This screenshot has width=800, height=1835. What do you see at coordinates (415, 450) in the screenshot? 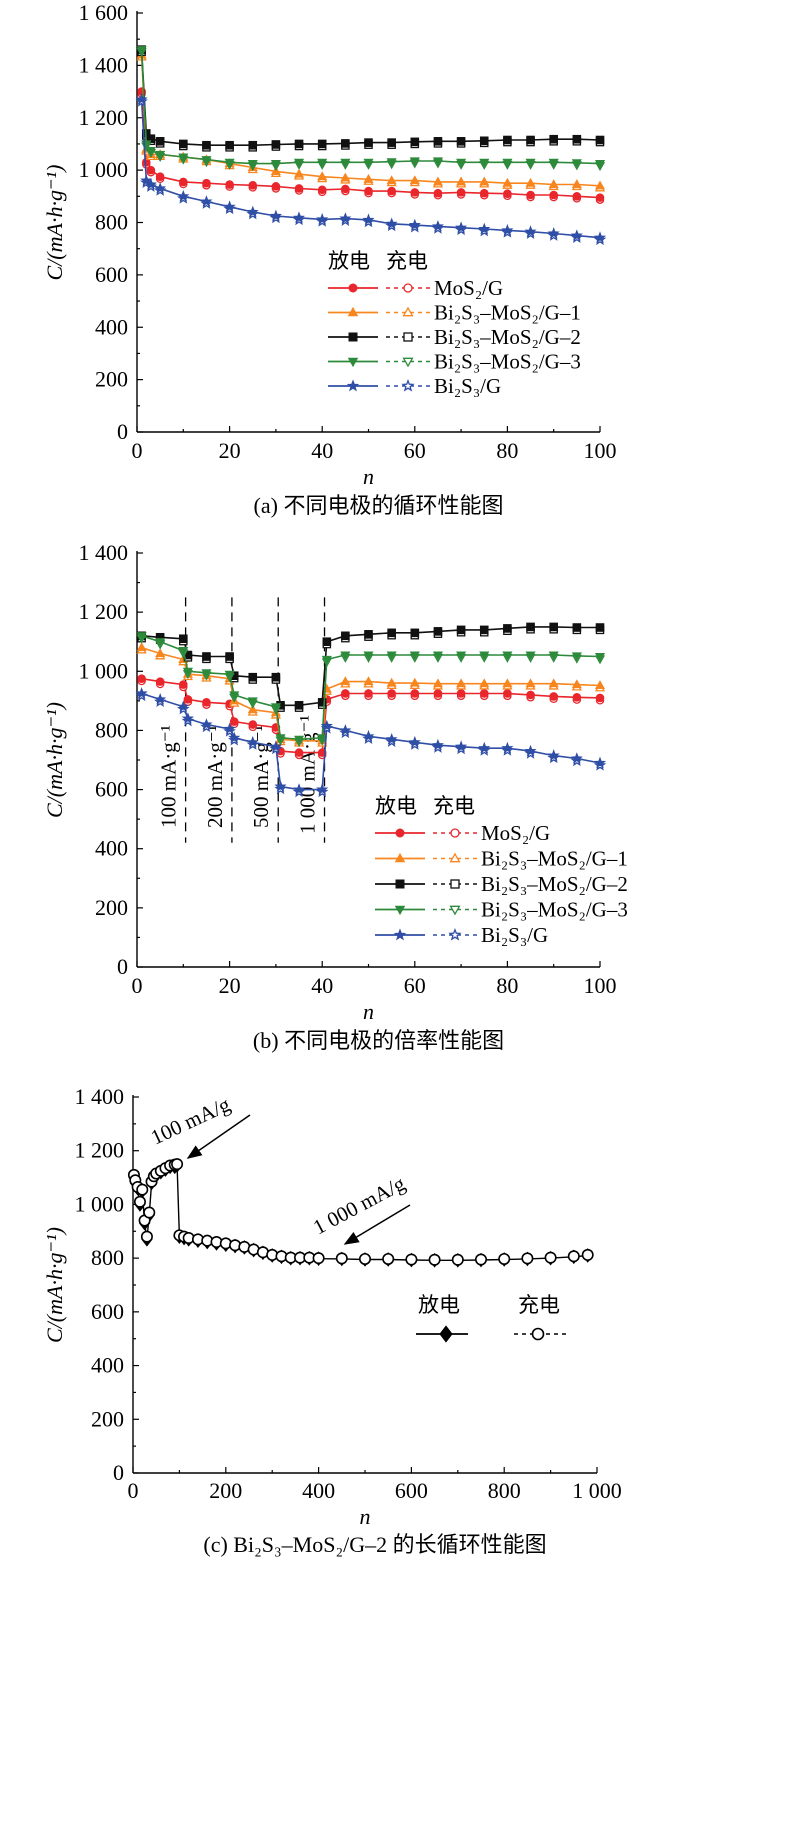
I see `x-tick-label: 60` at bounding box center [415, 450].